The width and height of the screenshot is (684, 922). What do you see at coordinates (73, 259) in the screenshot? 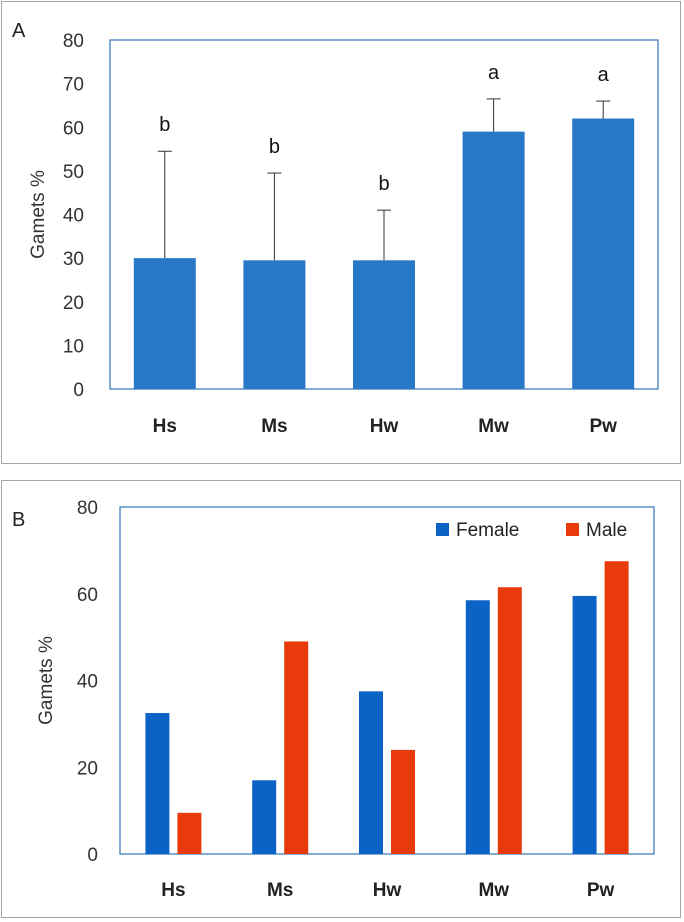
I see `y-tick-label: 30` at bounding box center [73, 259].